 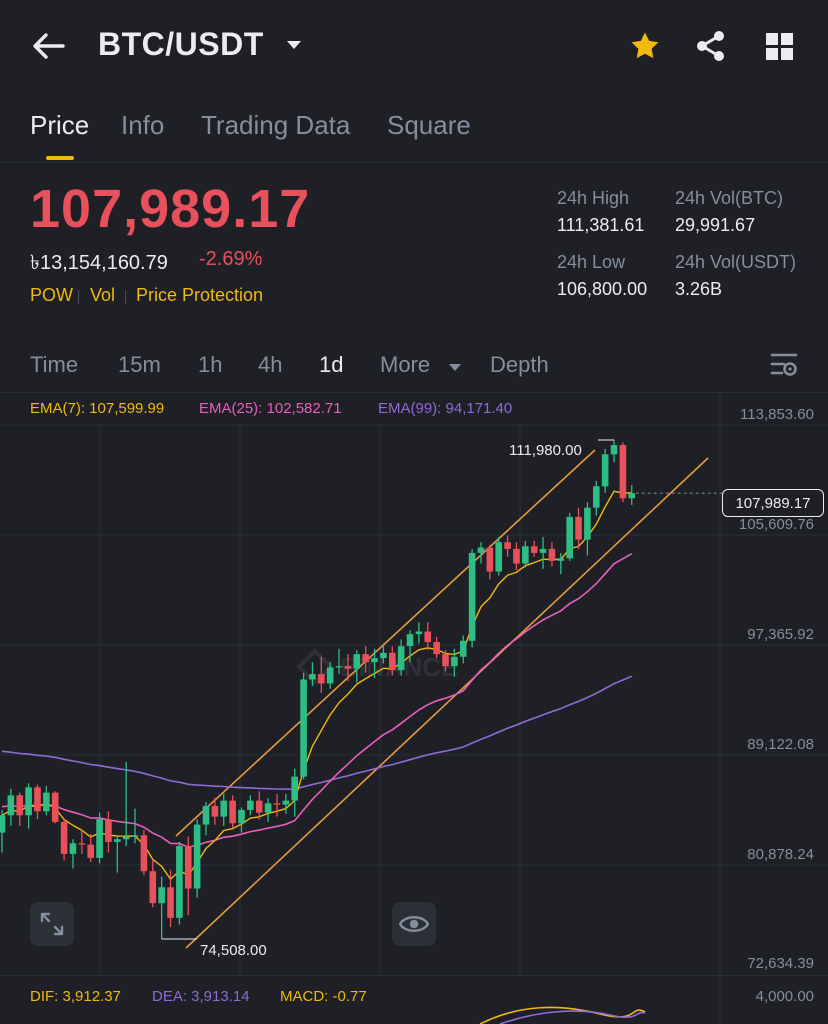 What do you see at coordinates (593, 198) in the screenshot?
I see `stat-high-label: 24h High` at bounding box center [593, 198].